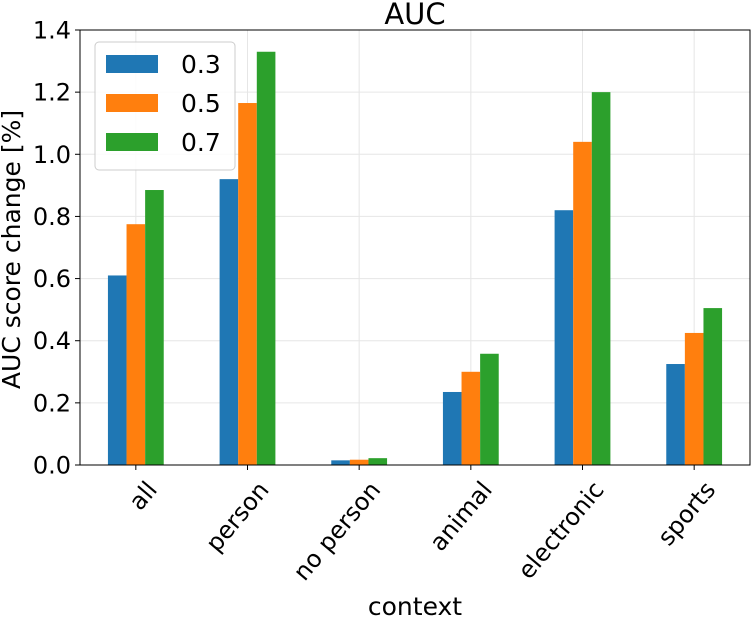 The width and height of the screenshot is (753, 622). Describe the element at coordinates (415, 606) in the screenshot. I see `x-axis-label: context` at that location.